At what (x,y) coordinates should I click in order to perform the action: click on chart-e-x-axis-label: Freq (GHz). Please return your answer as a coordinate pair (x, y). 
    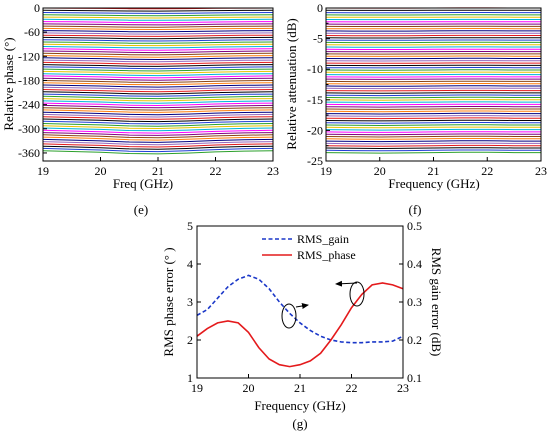
    Looking at the image, I should click on (143, 183).